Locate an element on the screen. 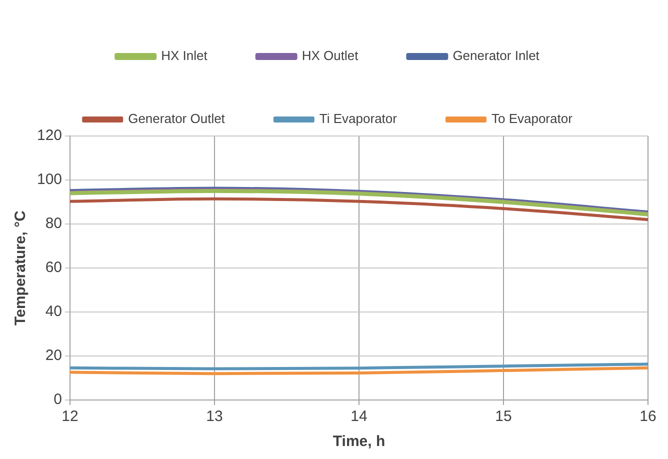  legend-label: Generator Outlet is located at coordinates (177, 118).